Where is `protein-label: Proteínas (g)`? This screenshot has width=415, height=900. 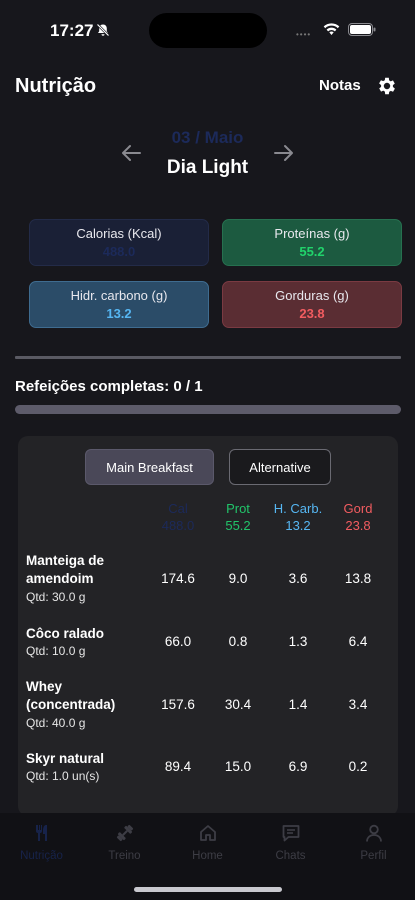 protein-label: Proteínas (g) is located at coordinates (312, 233).